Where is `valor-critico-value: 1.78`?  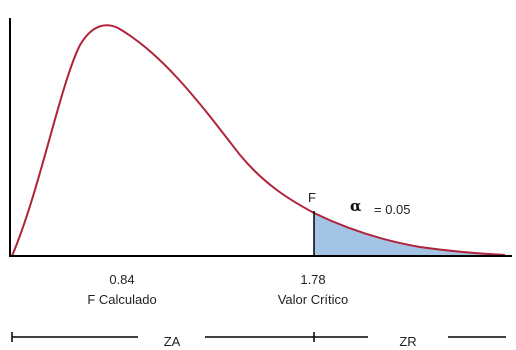
valor-critico-value: 1.78 is located at coordinates (312, 279).